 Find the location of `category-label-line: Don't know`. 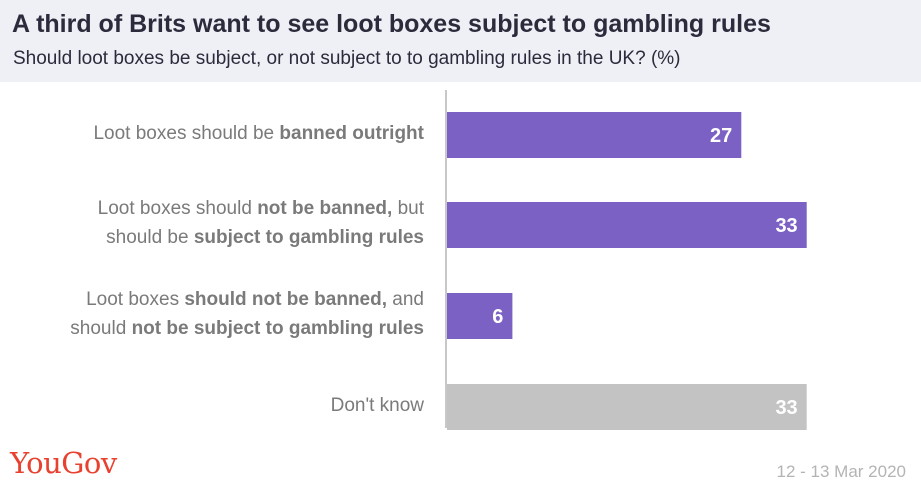

category-label-line: Don't know is located at coordinates (212, 405).